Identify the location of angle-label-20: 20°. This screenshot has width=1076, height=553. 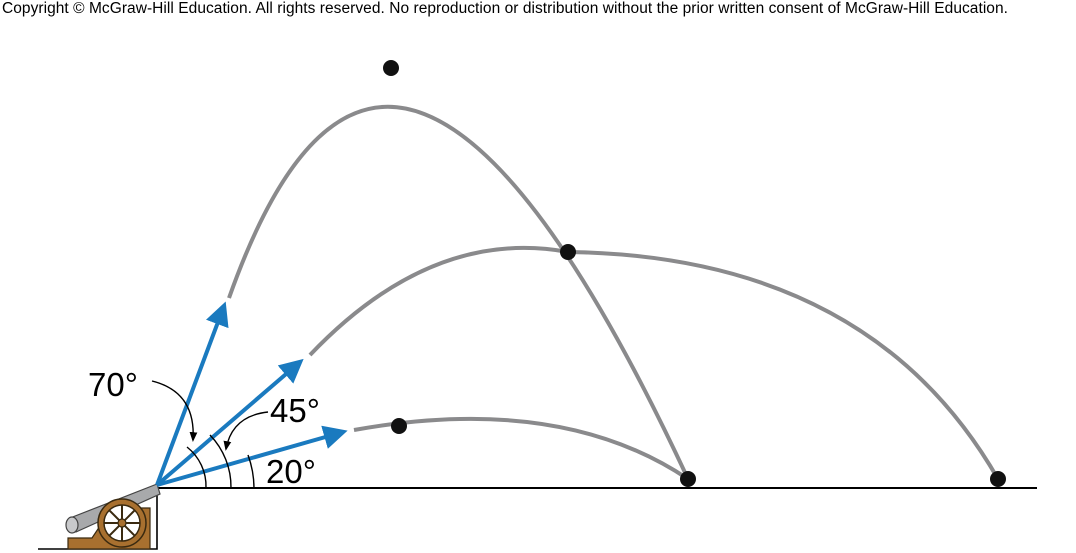
(291, 471).